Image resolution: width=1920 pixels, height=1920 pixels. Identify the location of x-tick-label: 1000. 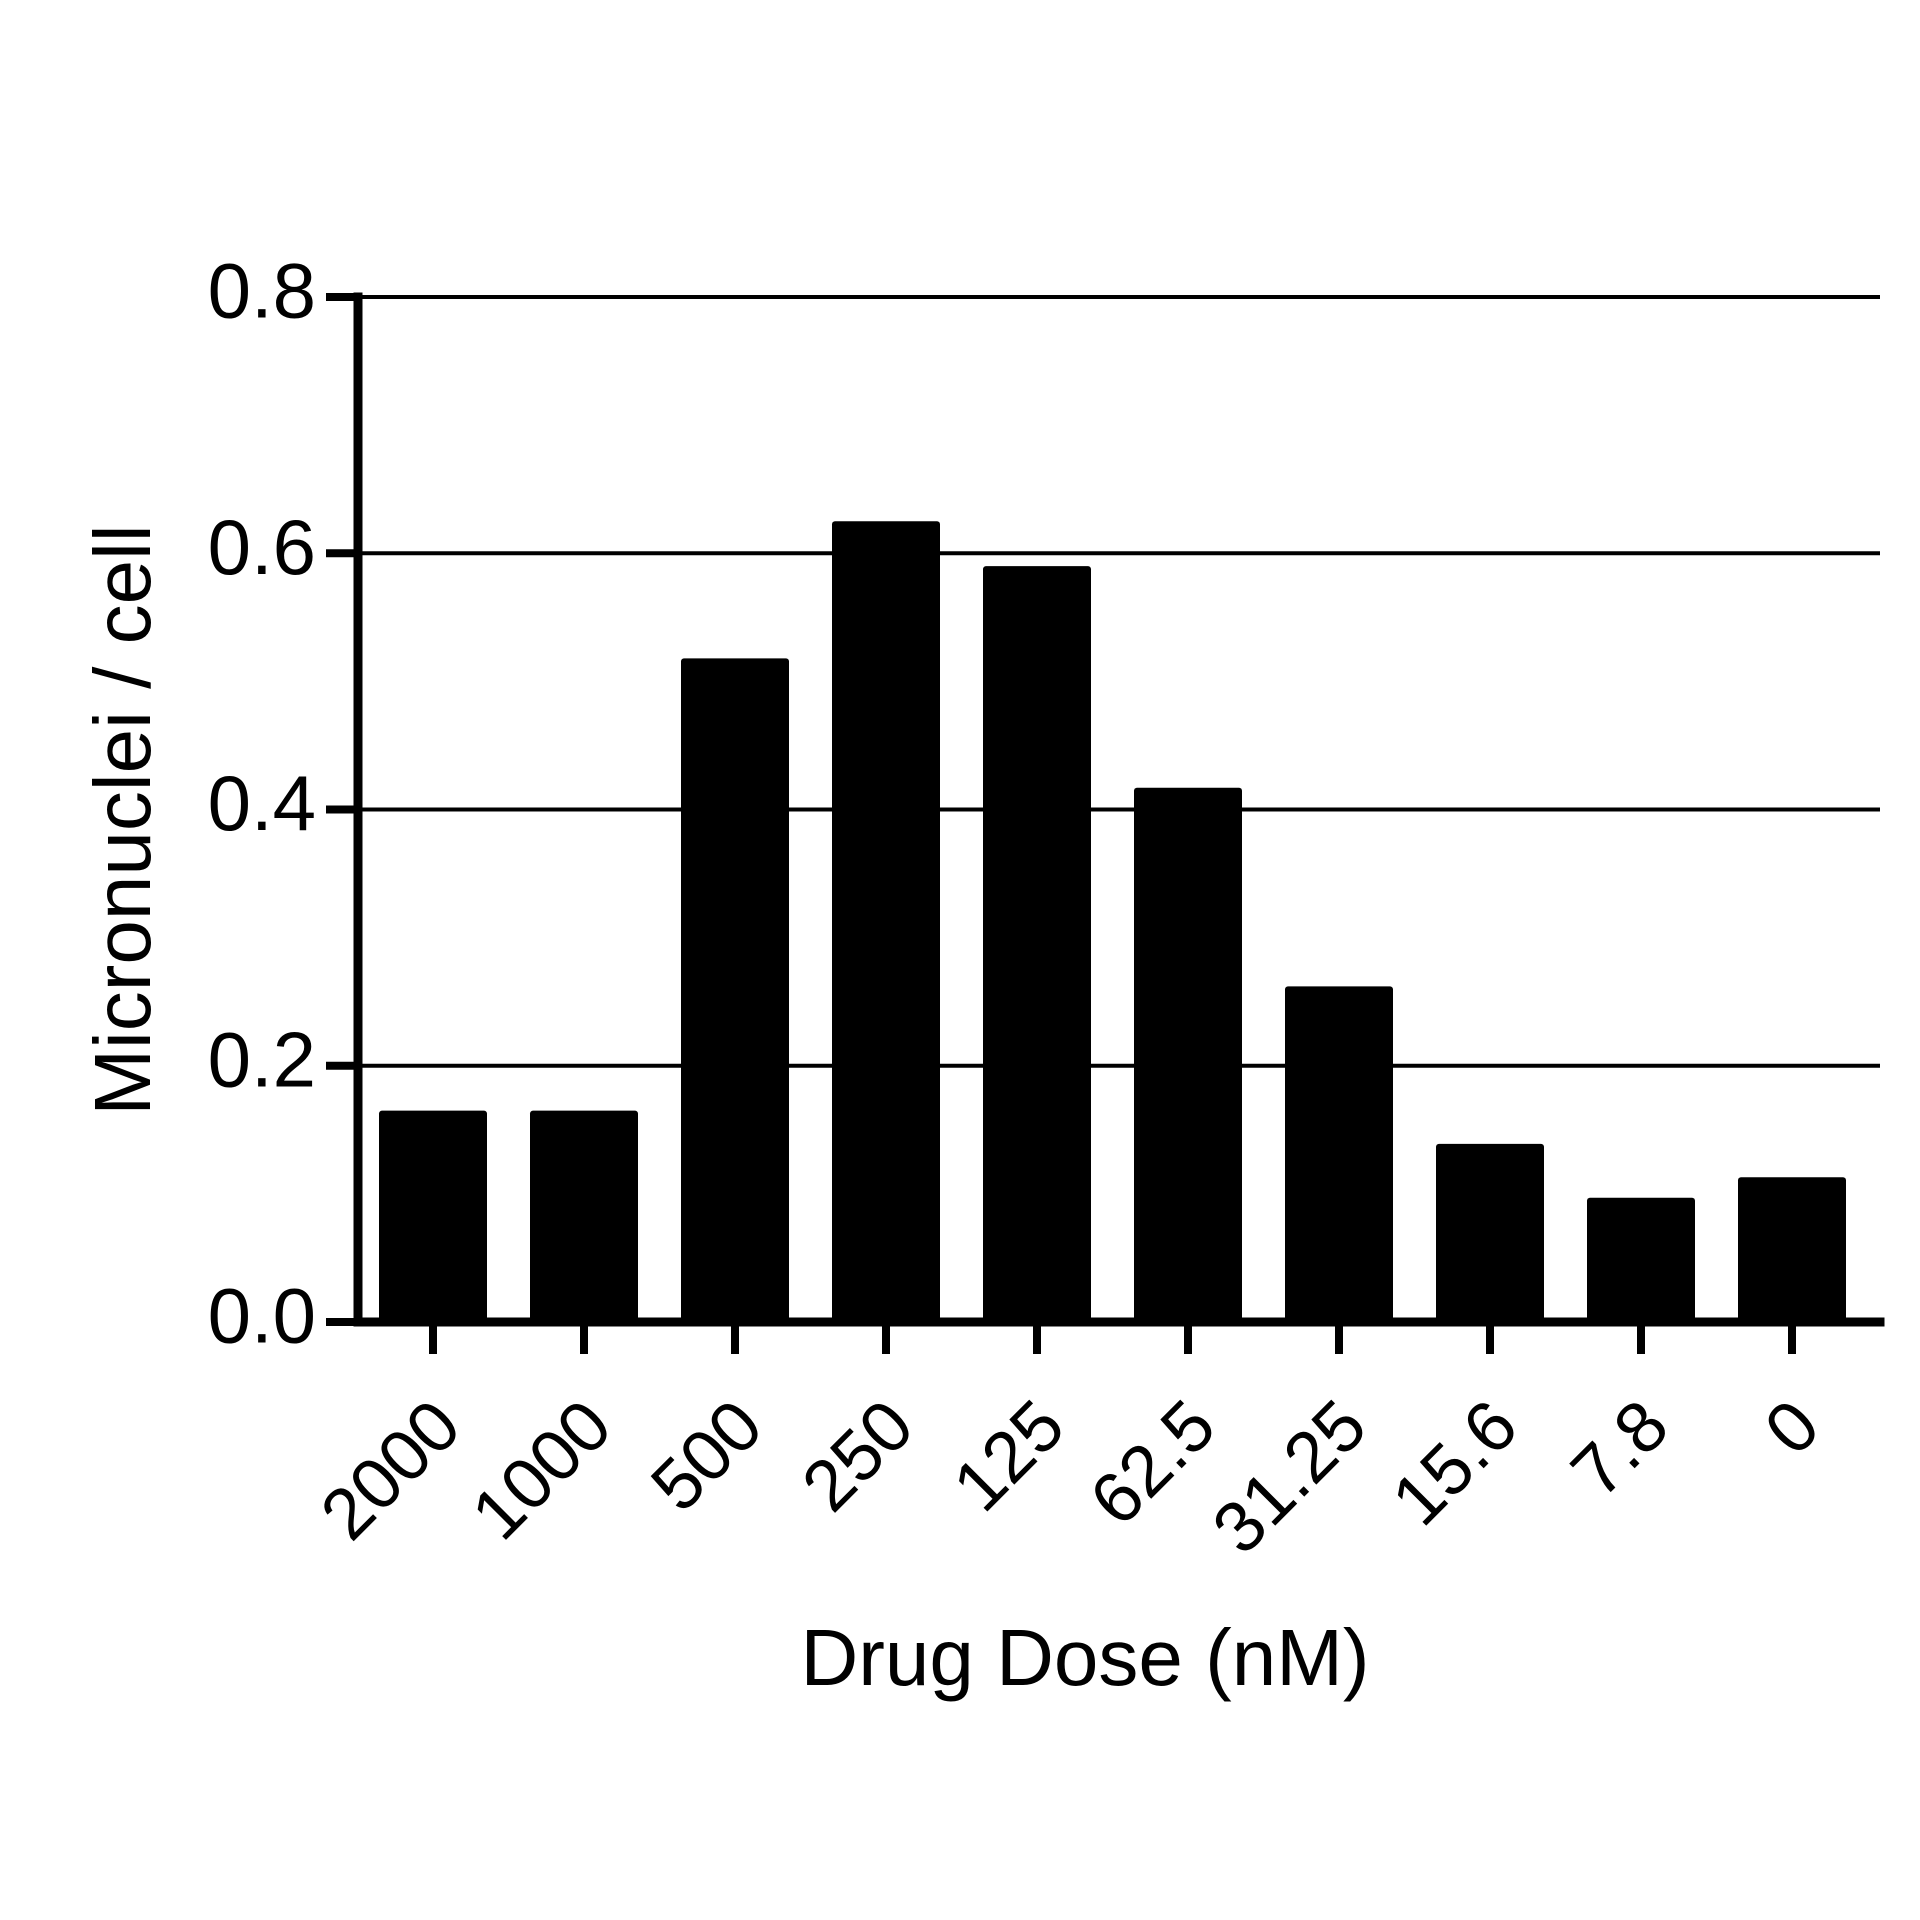
(542, 1470).